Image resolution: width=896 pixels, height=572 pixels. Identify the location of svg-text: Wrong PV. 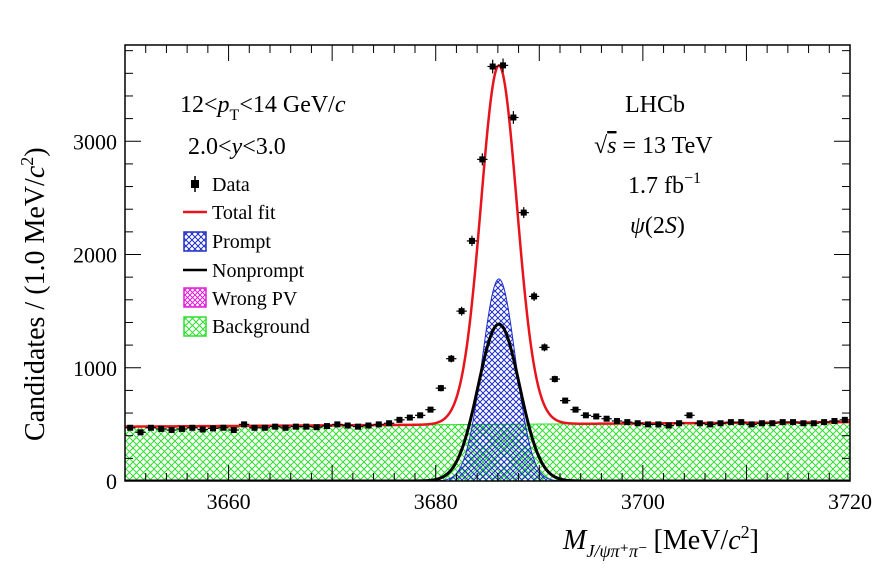
(255, 299).